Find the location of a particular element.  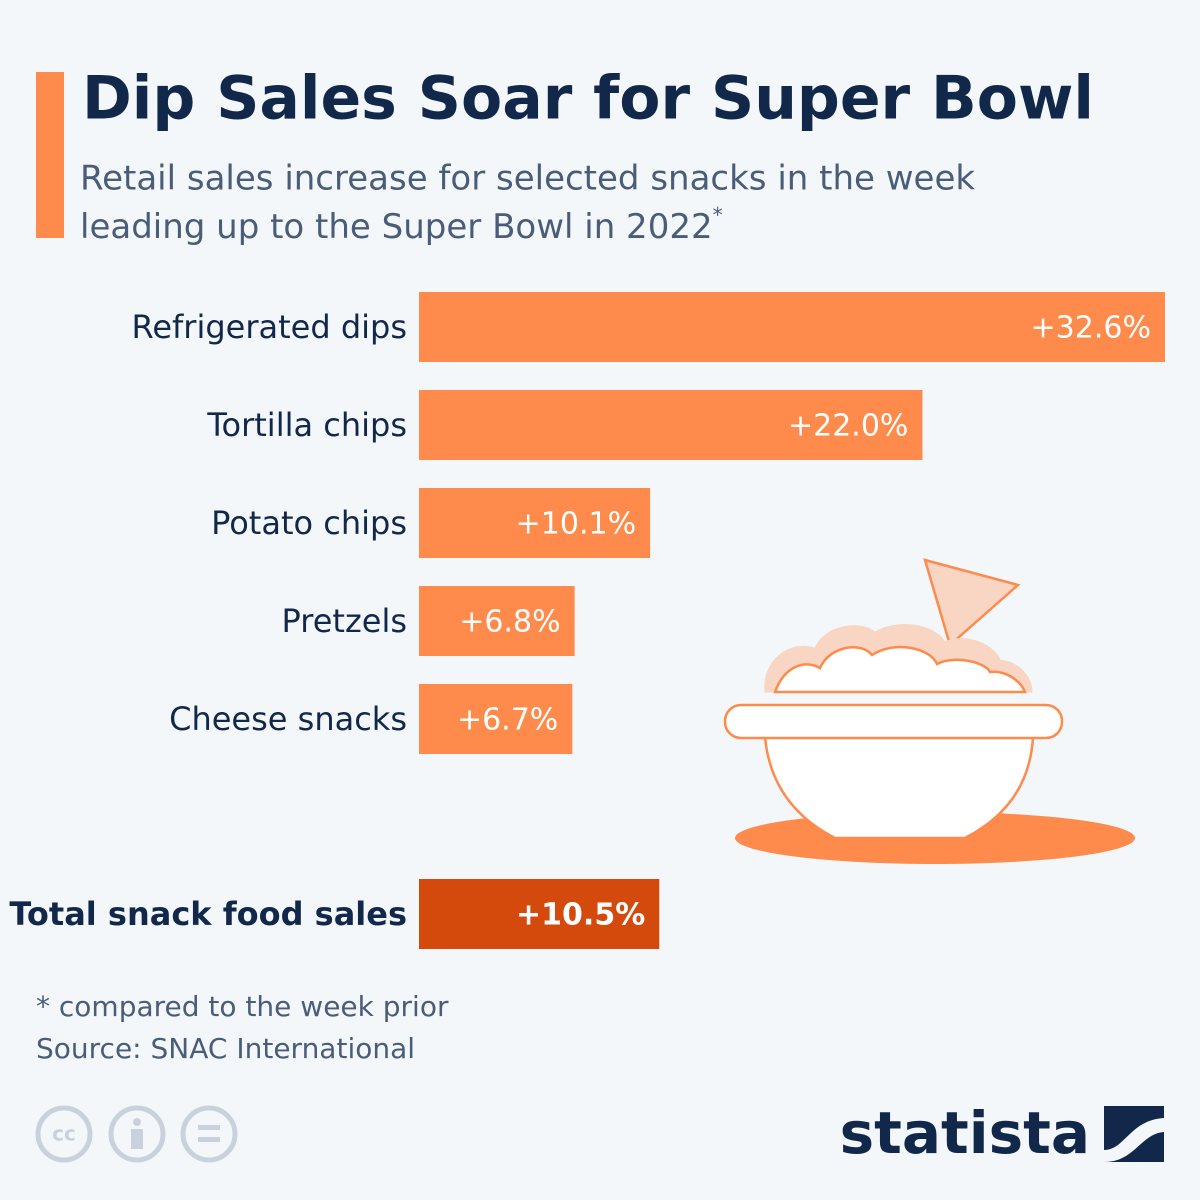

bowl-illustration is located at coordinates (929, 711).